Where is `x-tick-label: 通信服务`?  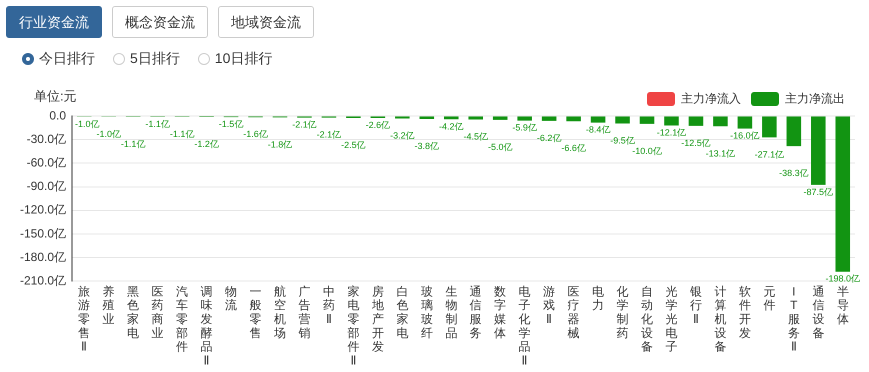
x-tick-label: 通信服务 is located at coordinates (476, 312).